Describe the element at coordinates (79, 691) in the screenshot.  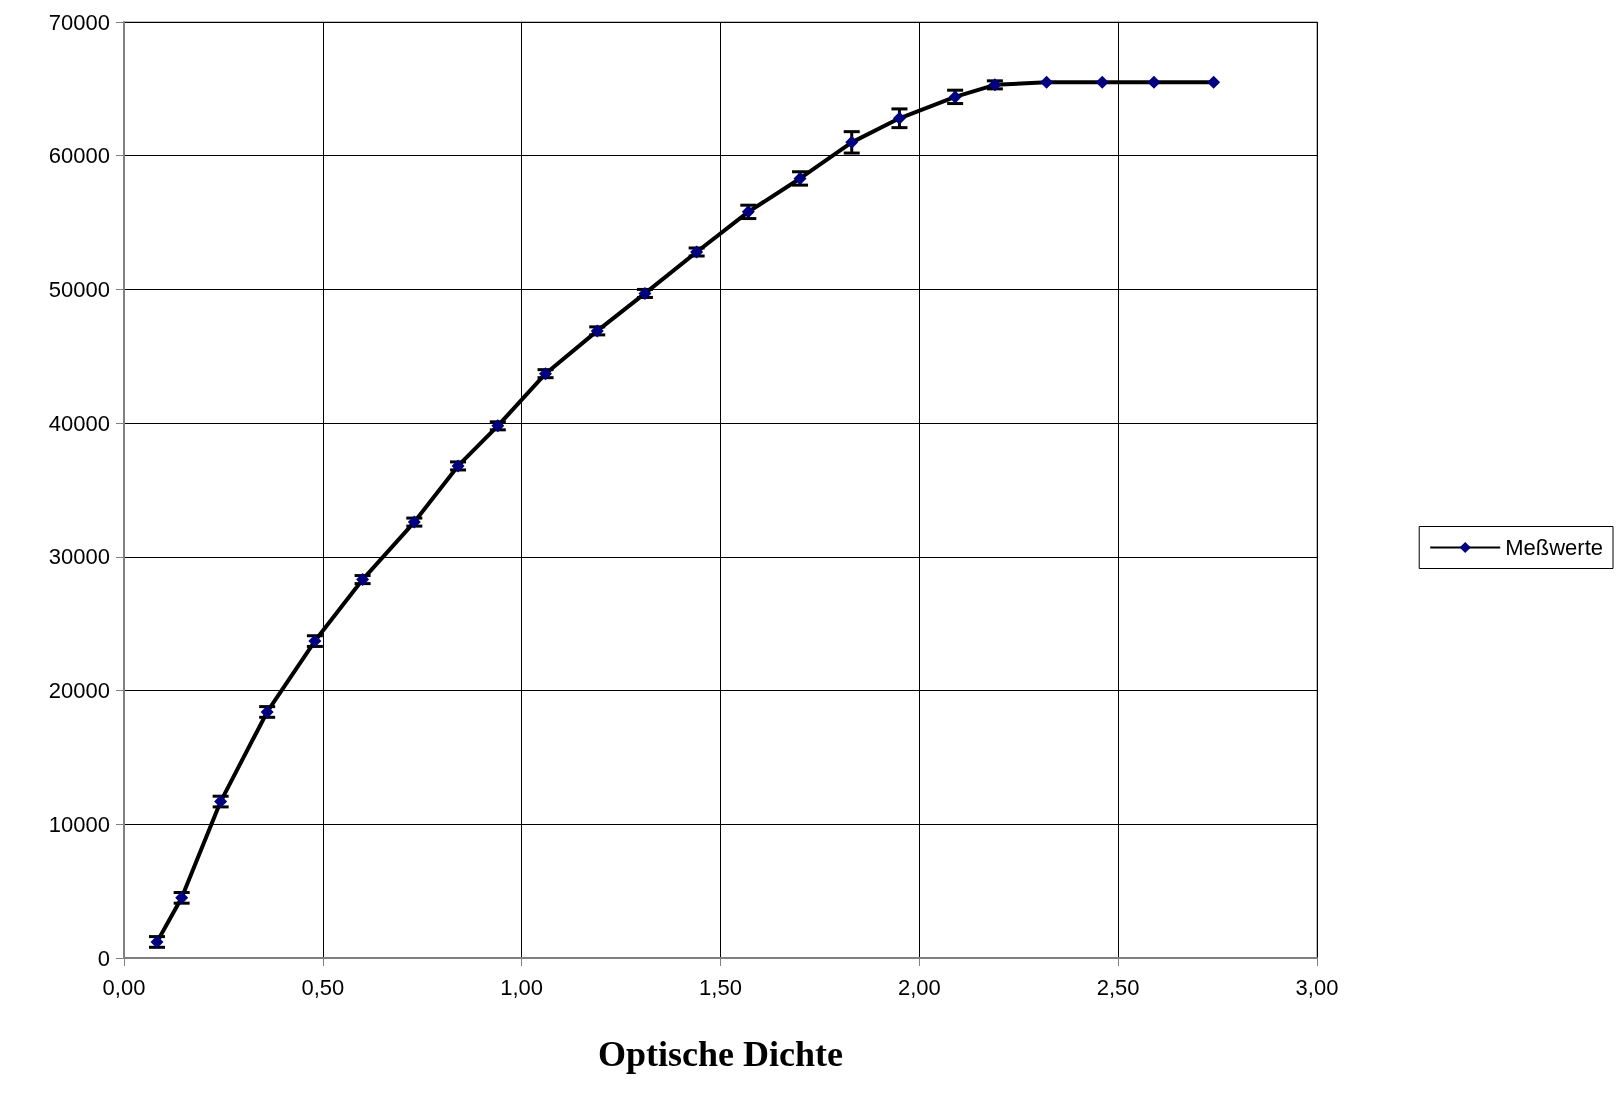
I see `y-tick-label: 20000` at that location.